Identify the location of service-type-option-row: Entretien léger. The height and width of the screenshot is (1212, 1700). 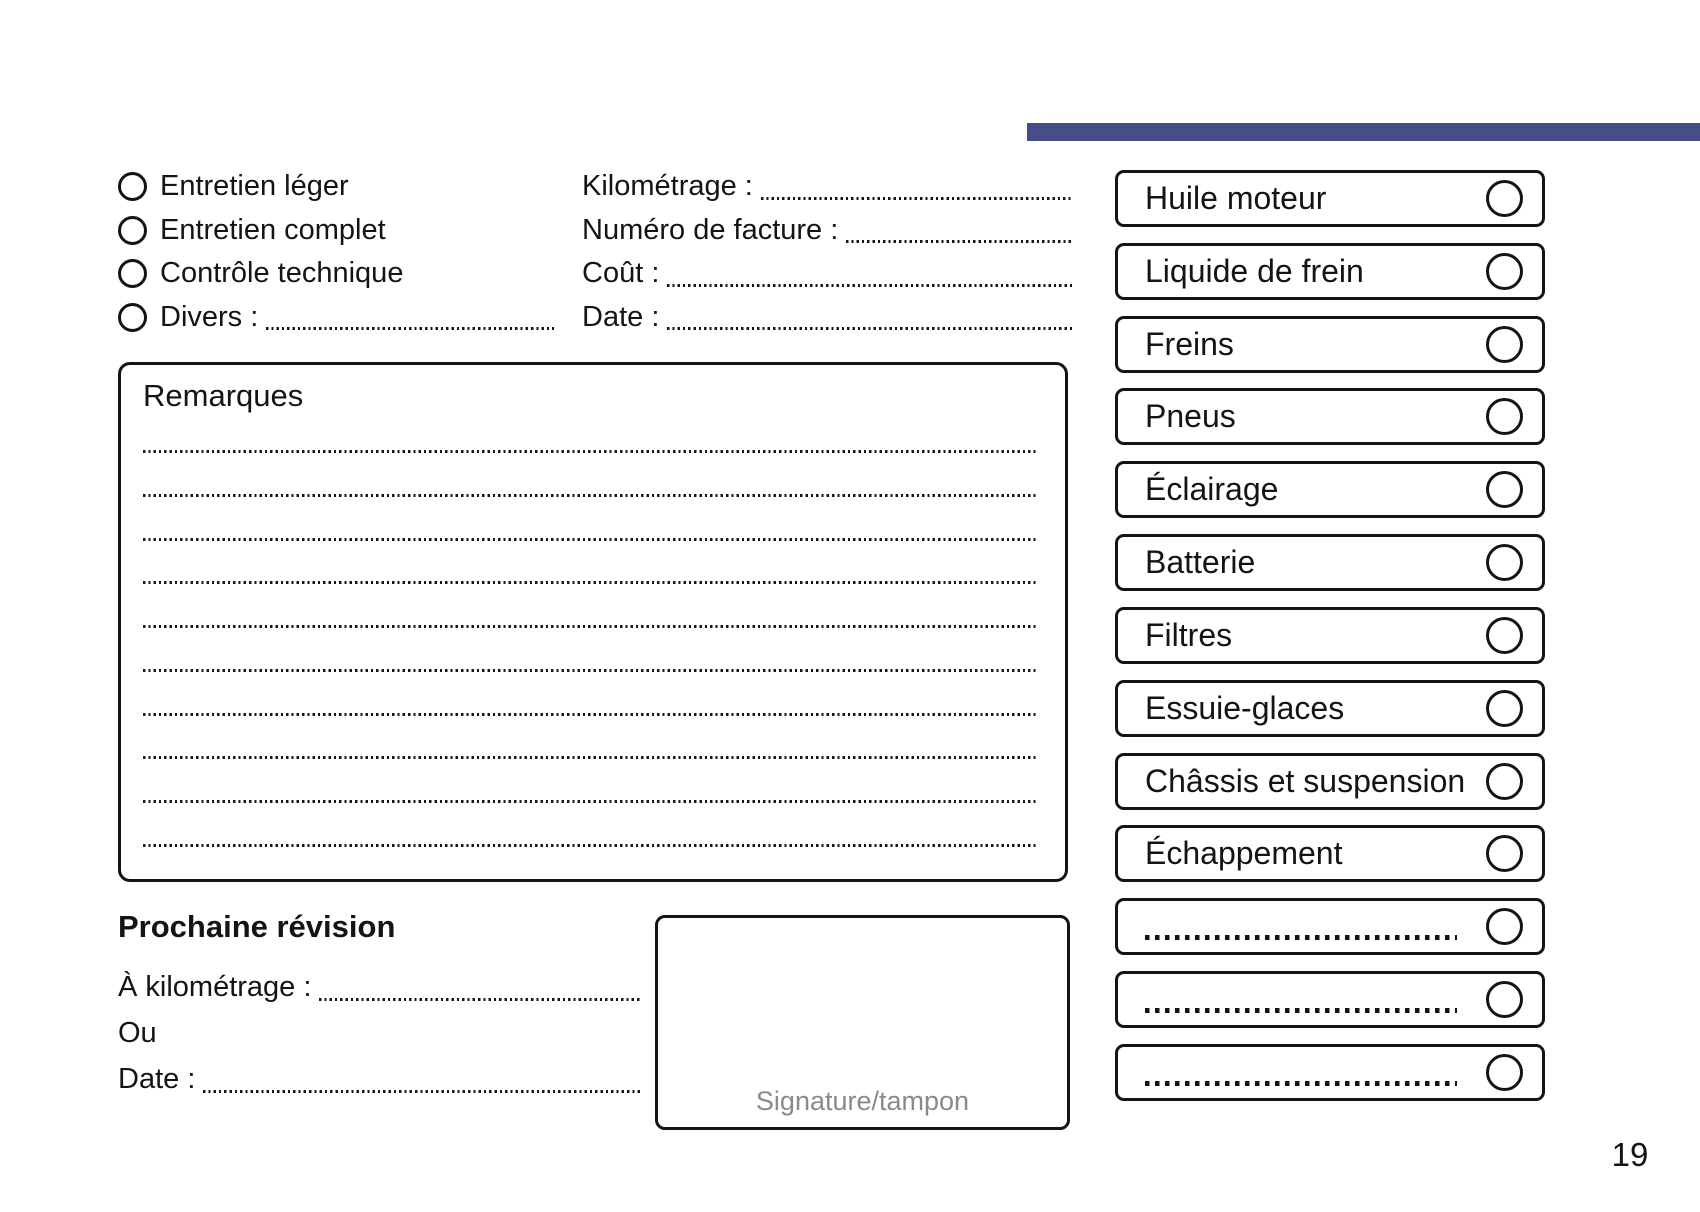
(336, 187).